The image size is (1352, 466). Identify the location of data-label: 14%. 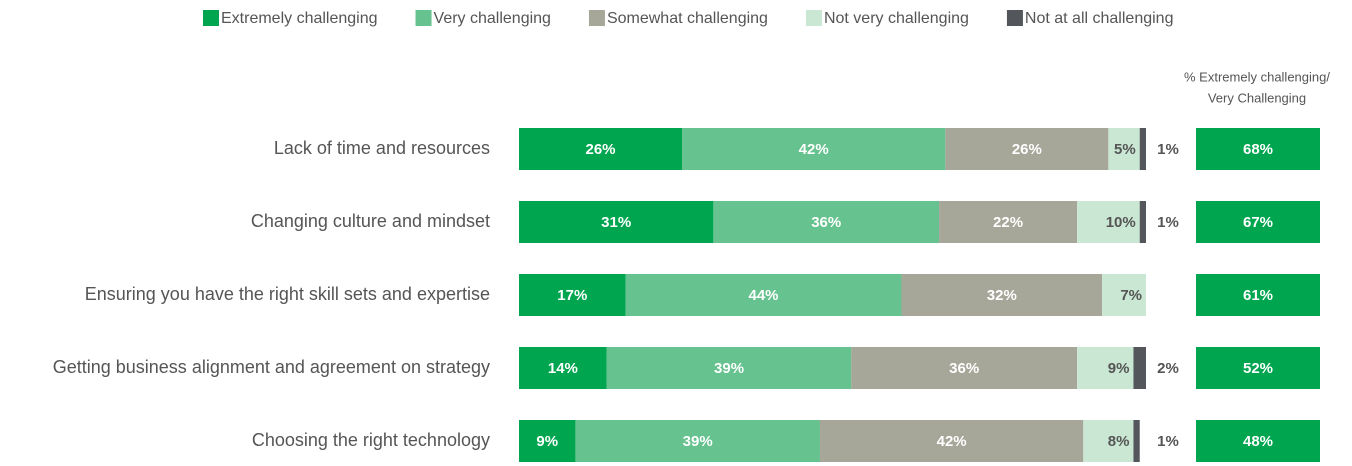
(563, 368).